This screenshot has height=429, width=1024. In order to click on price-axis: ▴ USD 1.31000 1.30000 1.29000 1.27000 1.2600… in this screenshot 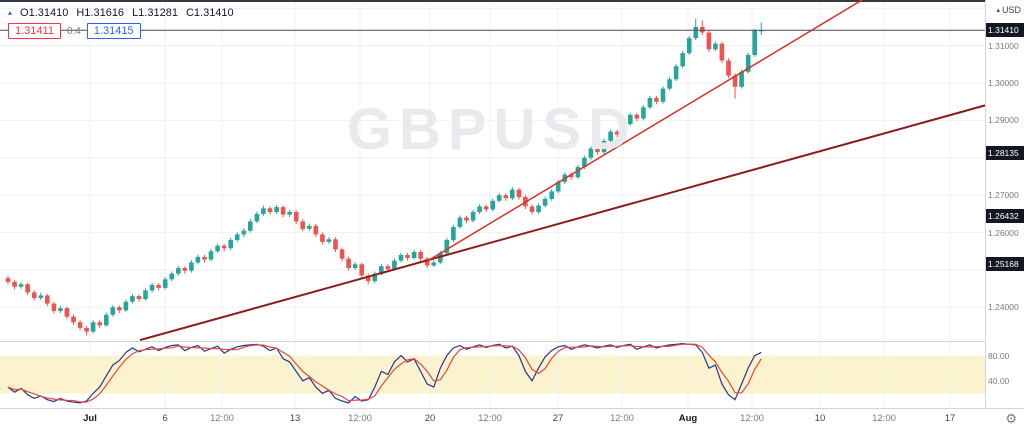, I will do `click(1005, 204)`.